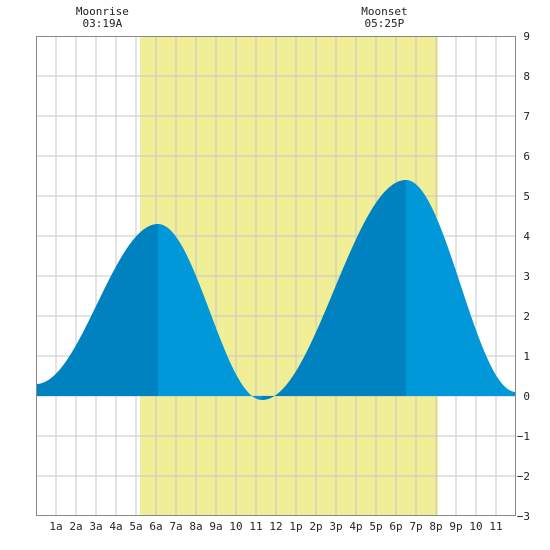 This screenshot has height=550, width=550. I want to click on y-tick-label: 2, so click(526, 316).